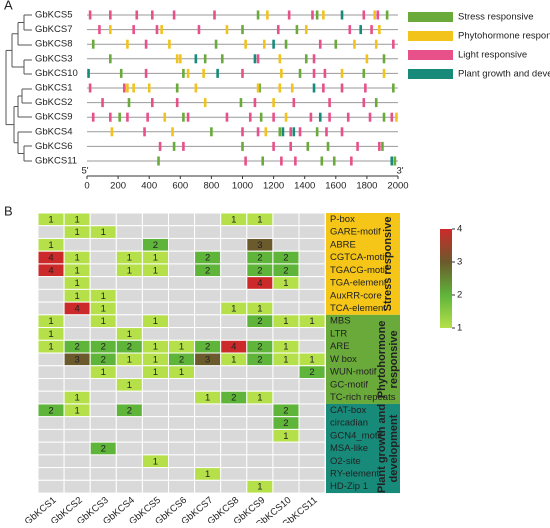 This screenshot has height=528, width=550. I want to click on x-tick-label: 800, so click(211, 186).